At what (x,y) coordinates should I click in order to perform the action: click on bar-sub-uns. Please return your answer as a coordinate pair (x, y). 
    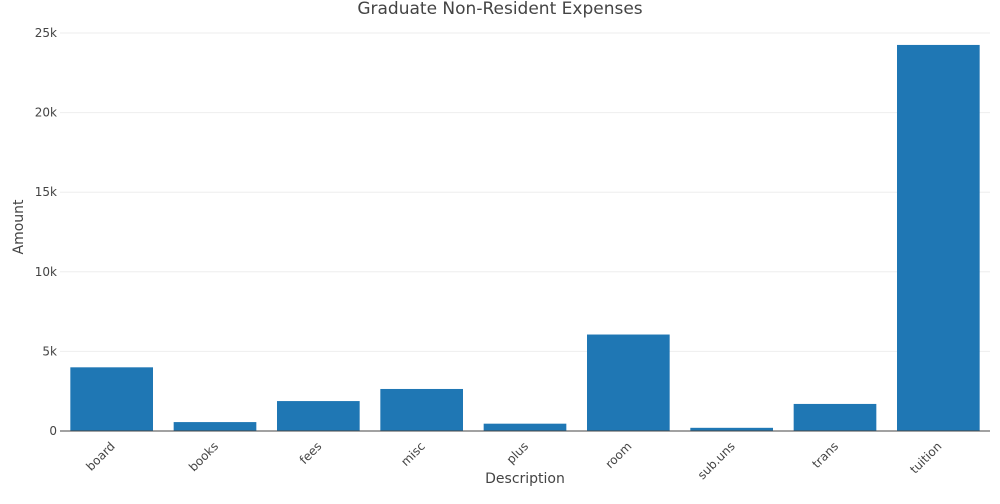
    Looking at the image, I should click on (731, 429).